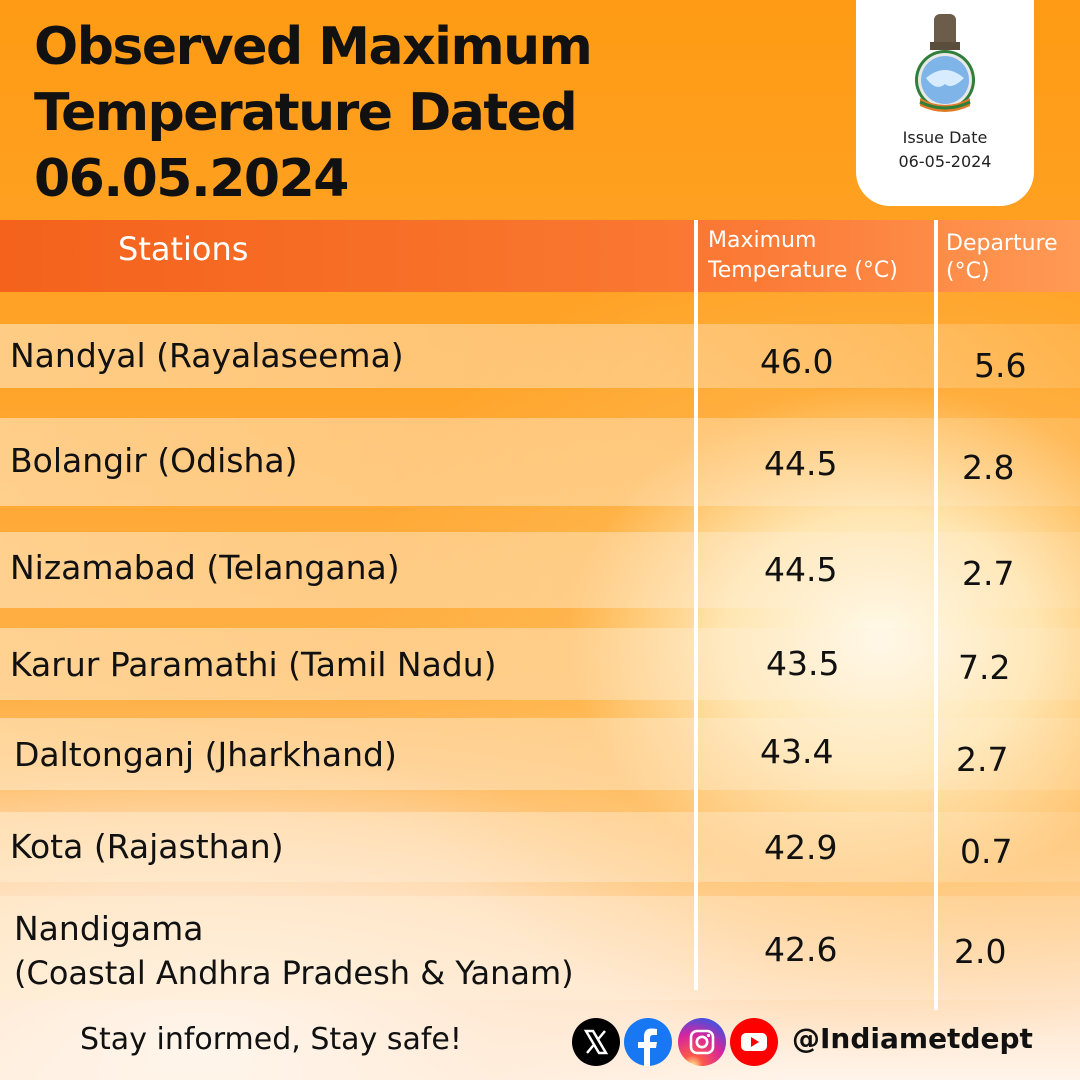 This screenshot has width=1080, height=1080. What do you see at coordinates (754, 1042) in the screenshot?
I see `youtube-icon` at bounding box center [754, 1042].